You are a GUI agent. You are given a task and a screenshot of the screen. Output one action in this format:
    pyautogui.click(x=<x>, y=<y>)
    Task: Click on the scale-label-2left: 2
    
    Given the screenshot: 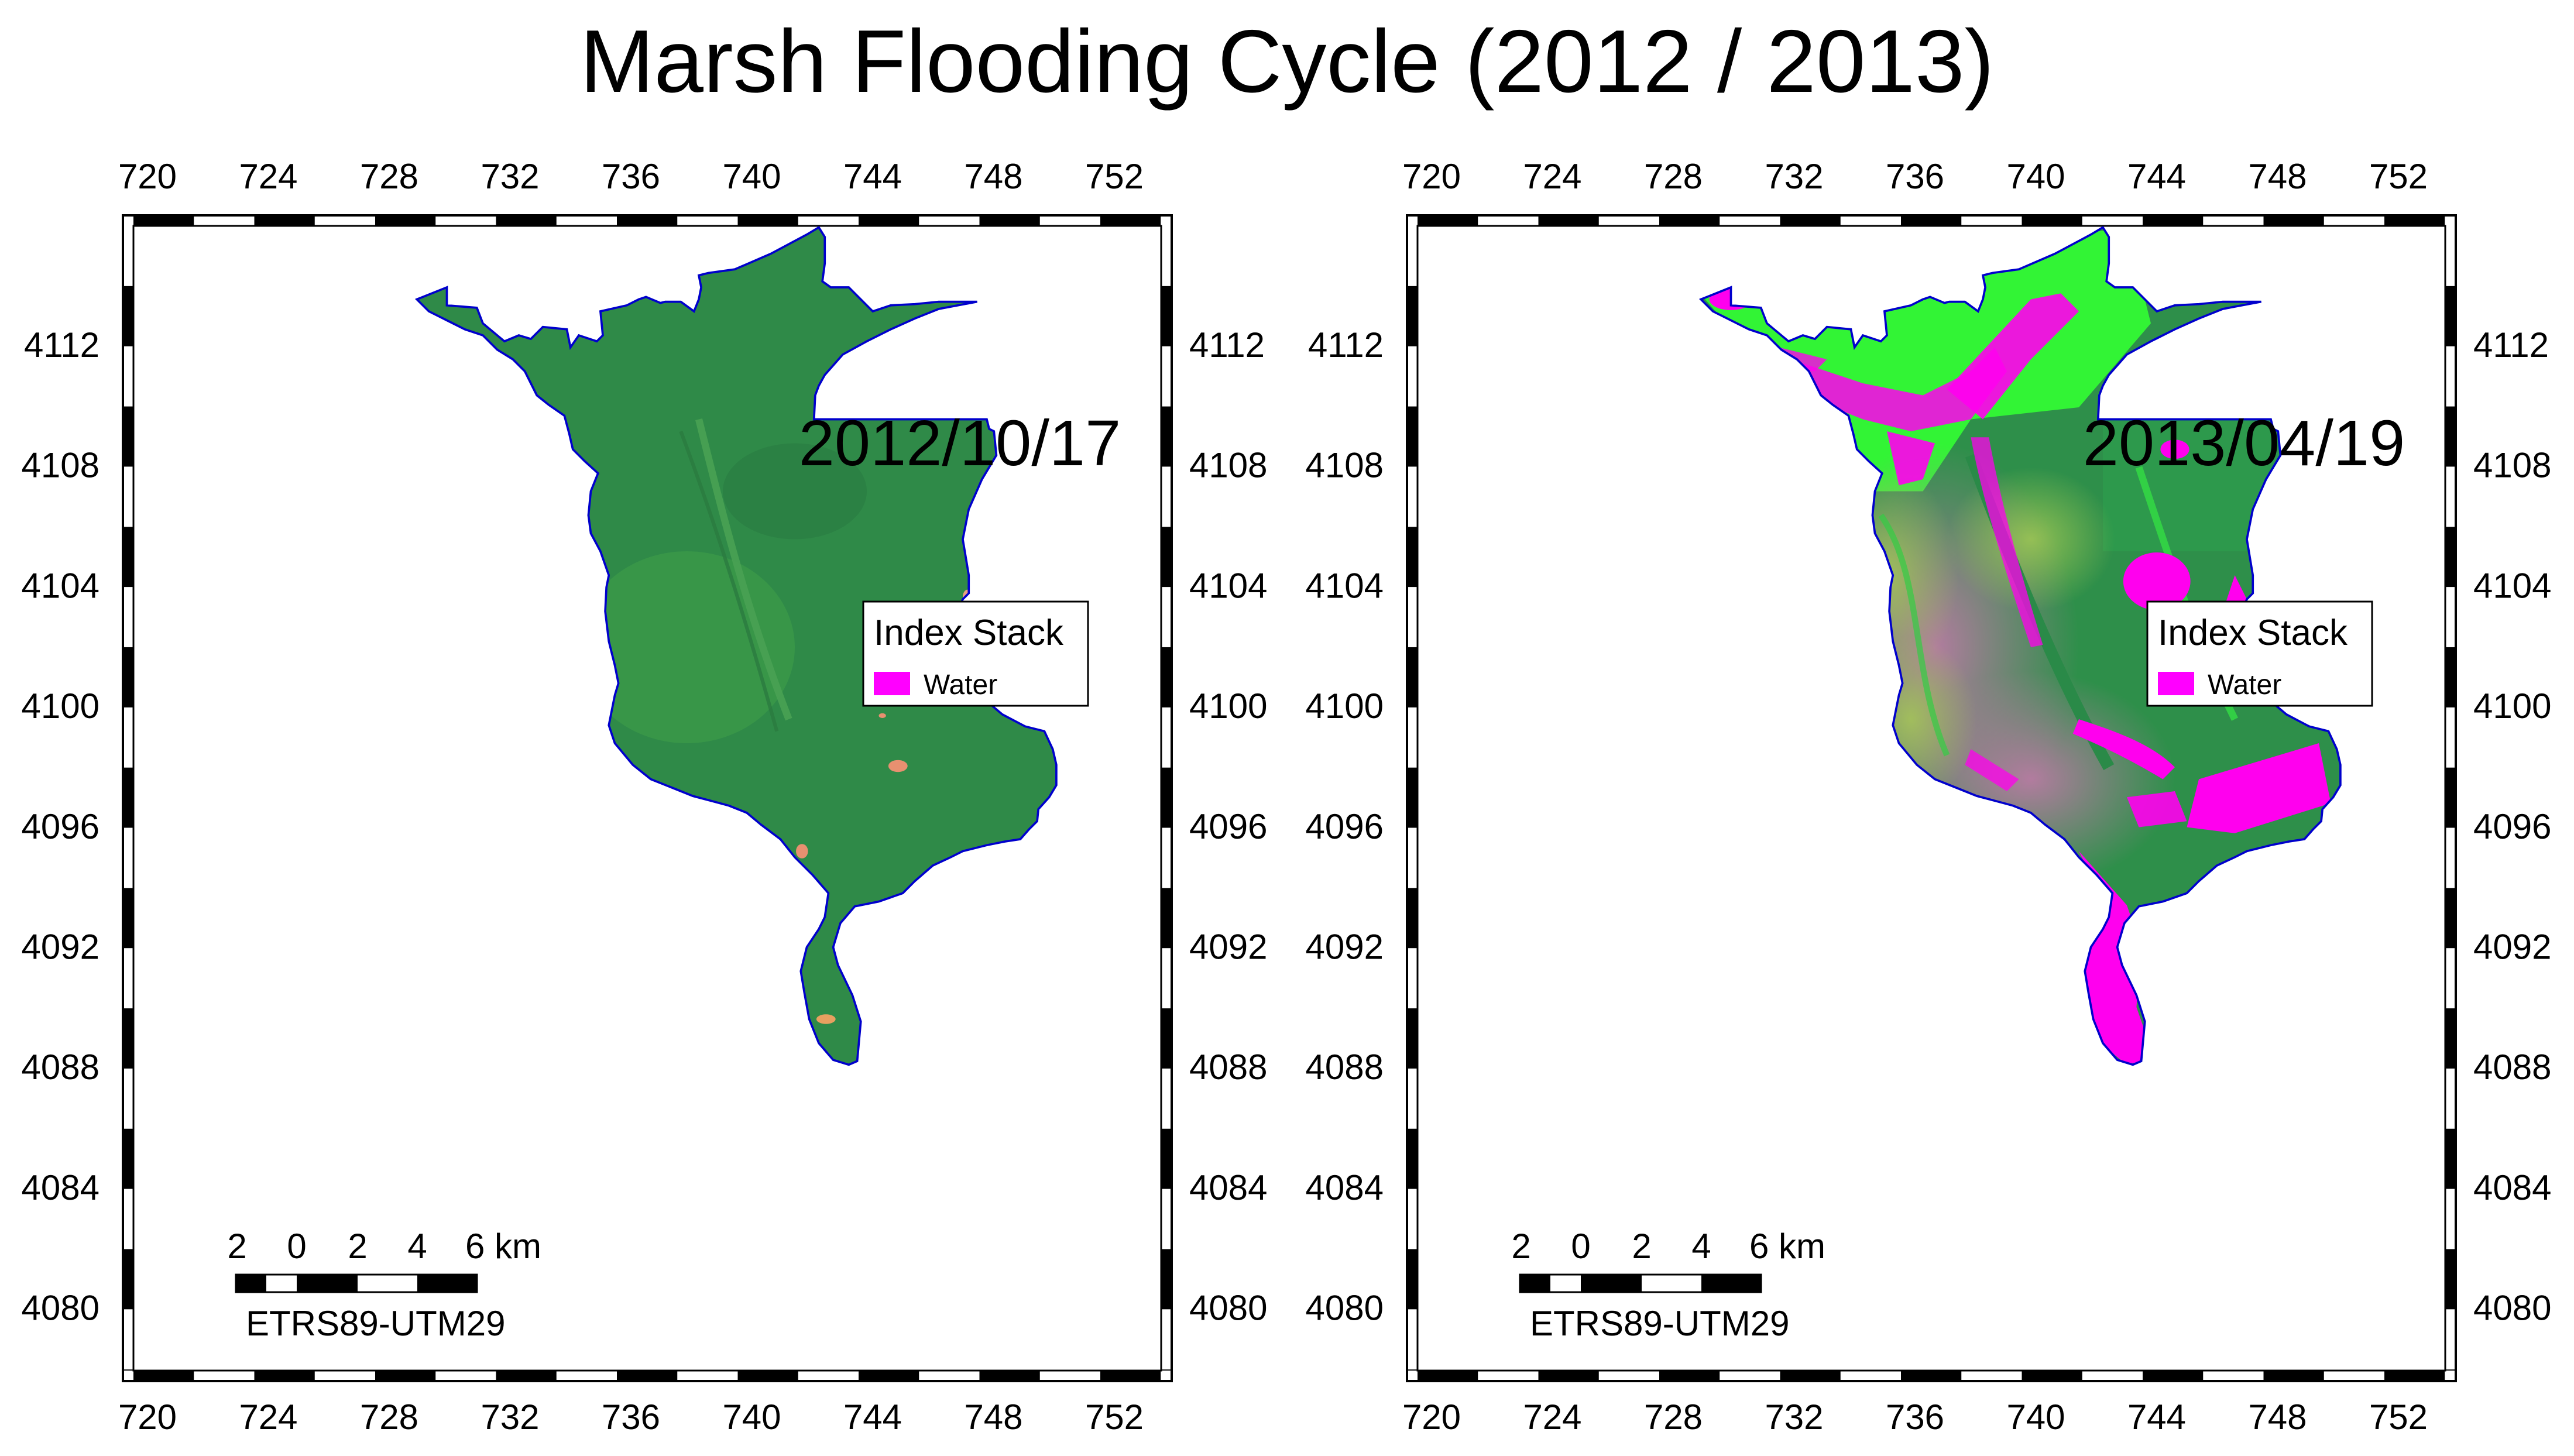 What is the action you would take?
    pyautogui.click(x=1520, y=1246)
    